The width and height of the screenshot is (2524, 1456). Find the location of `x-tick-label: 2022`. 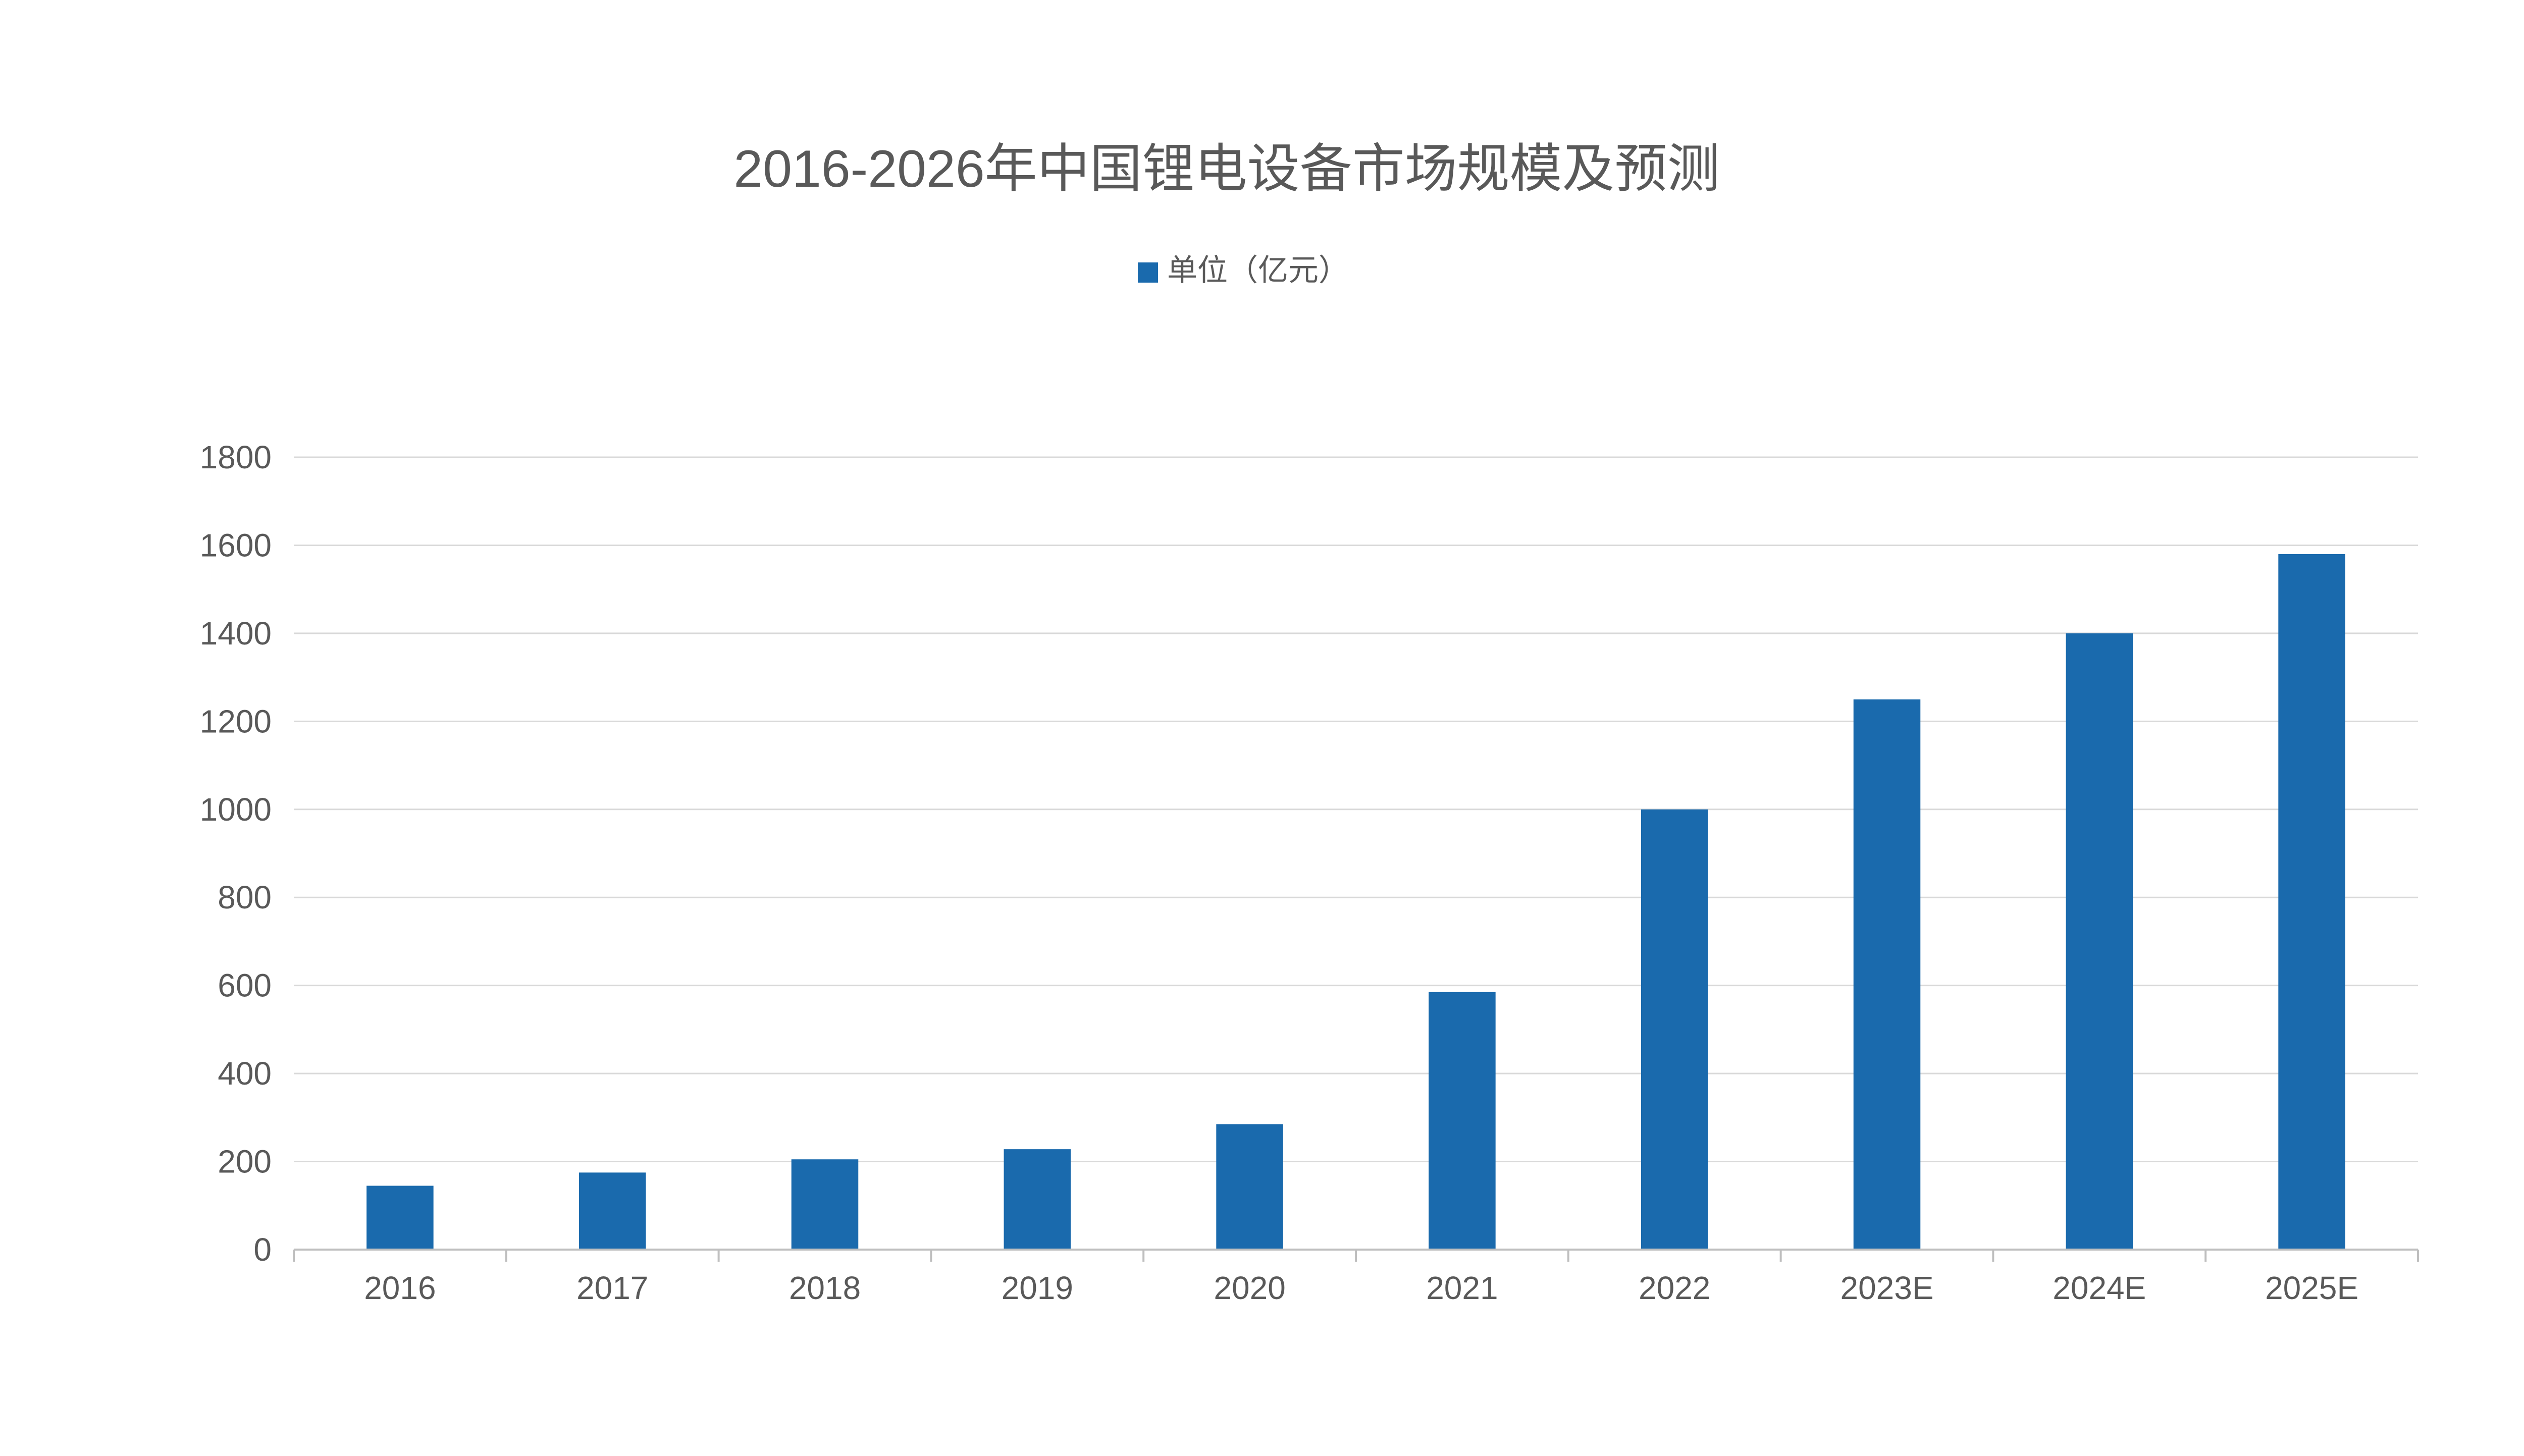

x-tick-label: 2022 is located at coordinates (1674, 1288).